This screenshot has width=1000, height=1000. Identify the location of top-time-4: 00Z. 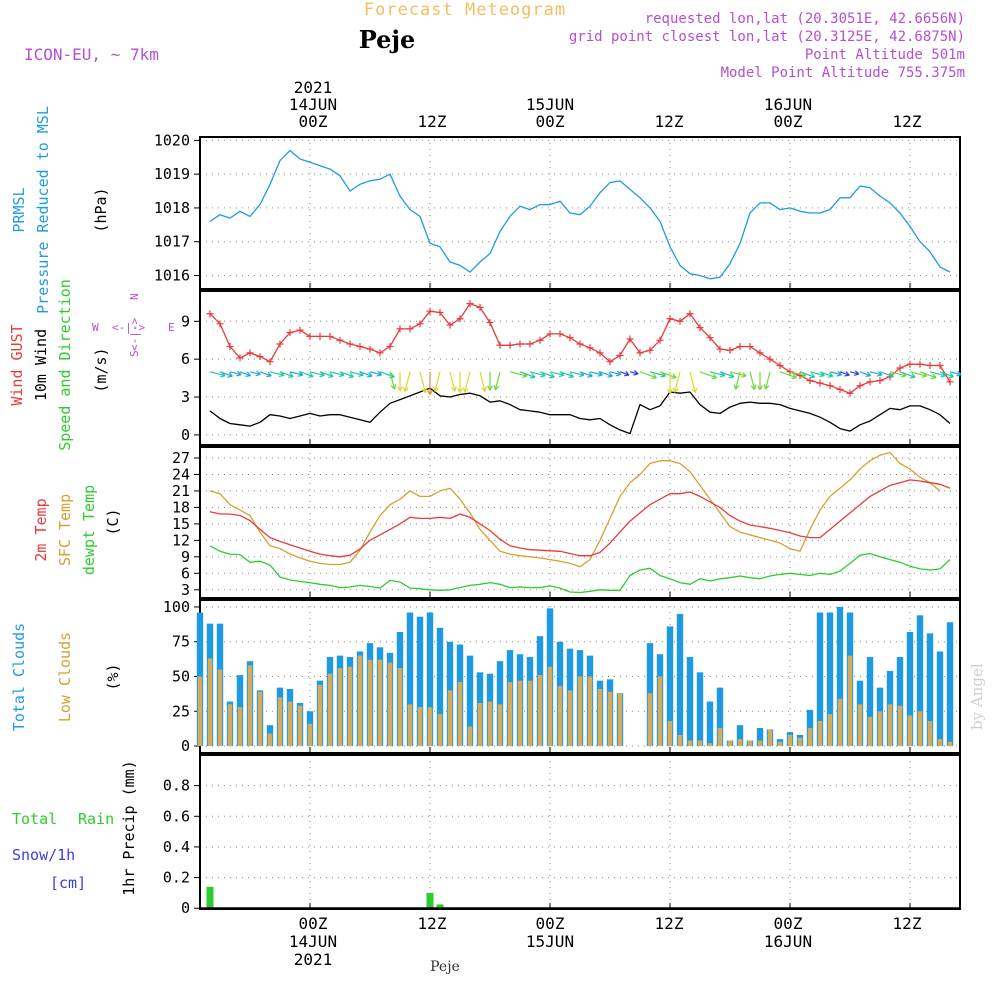
(788, 121).